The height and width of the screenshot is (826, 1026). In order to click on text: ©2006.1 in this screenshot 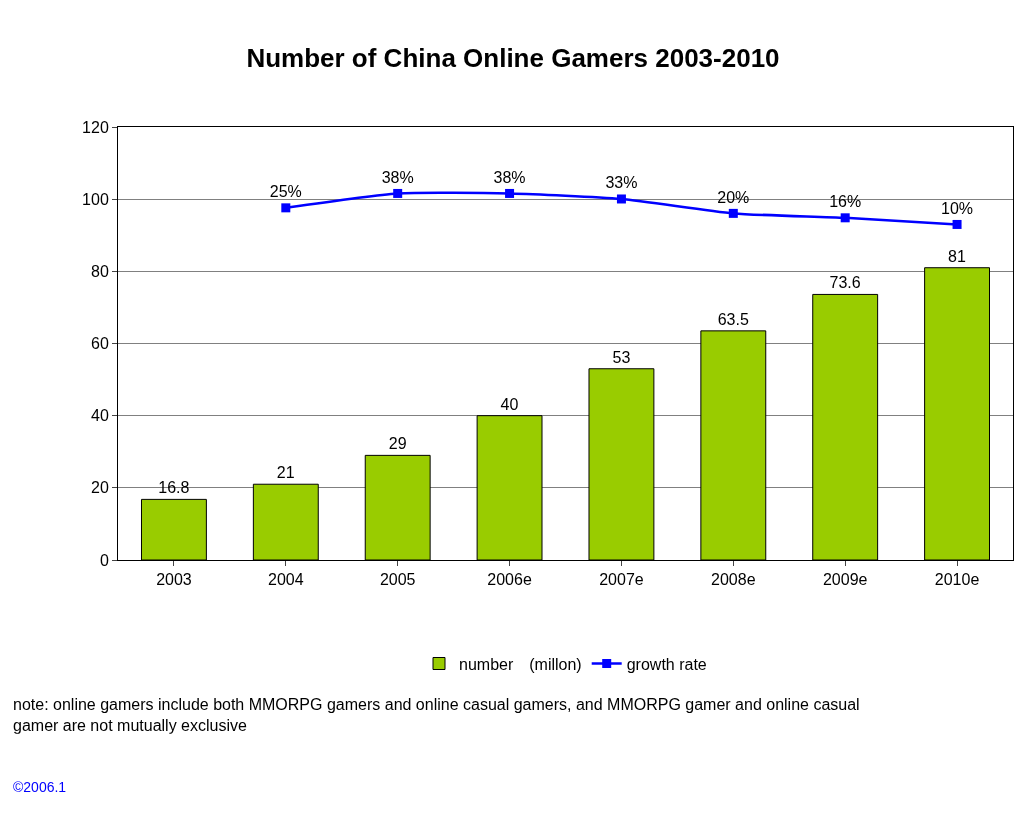, I will do `click(40, 787)`.